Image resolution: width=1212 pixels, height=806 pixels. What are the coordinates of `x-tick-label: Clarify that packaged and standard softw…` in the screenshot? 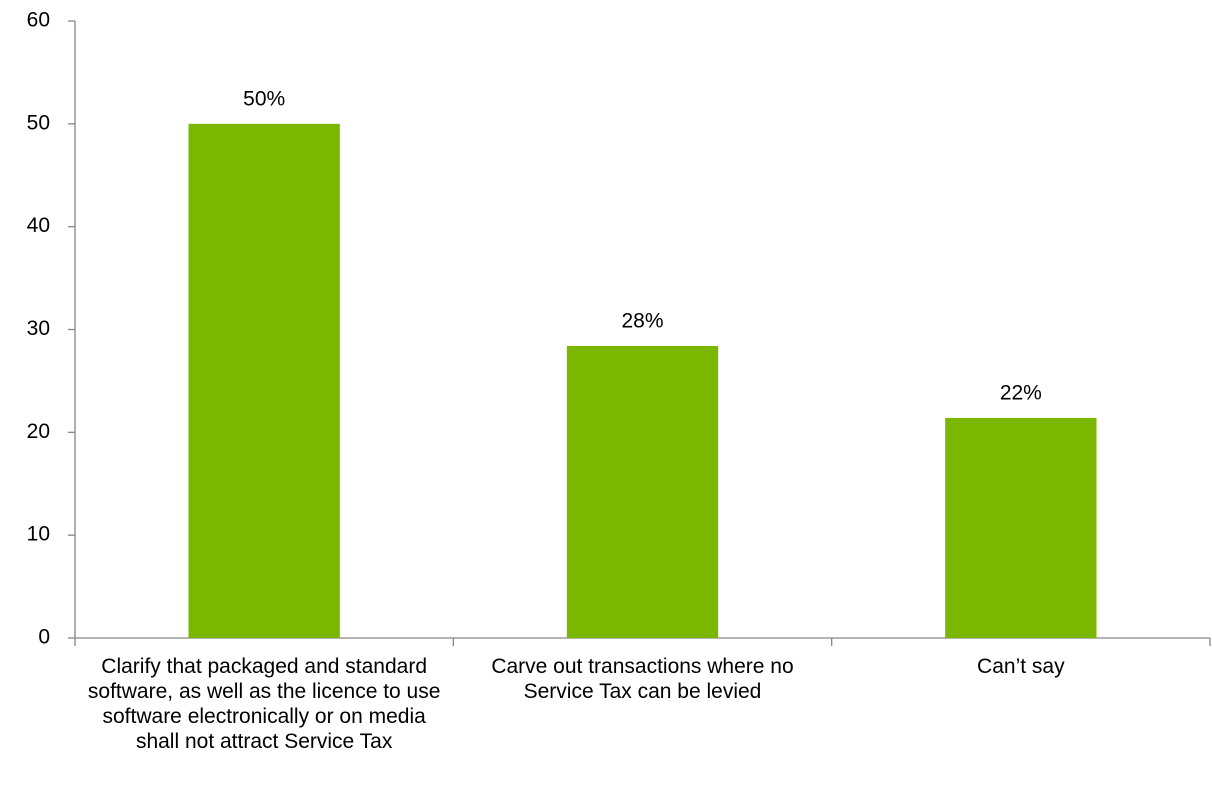 It's located at (264, 704).